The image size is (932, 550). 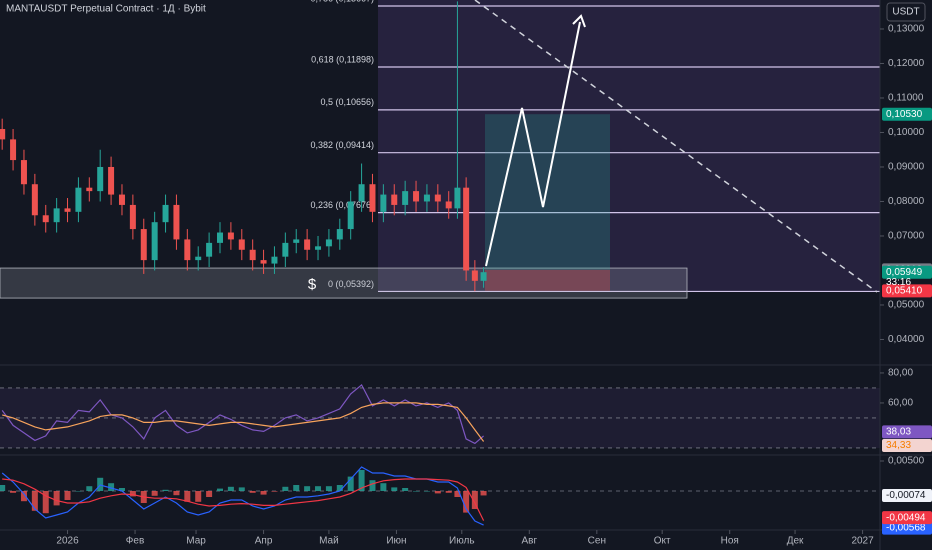 What do you see at coordinates (597, 541) in the screenshot?
I see `x-tick-label: Сен` at bounding box center [597, 541].